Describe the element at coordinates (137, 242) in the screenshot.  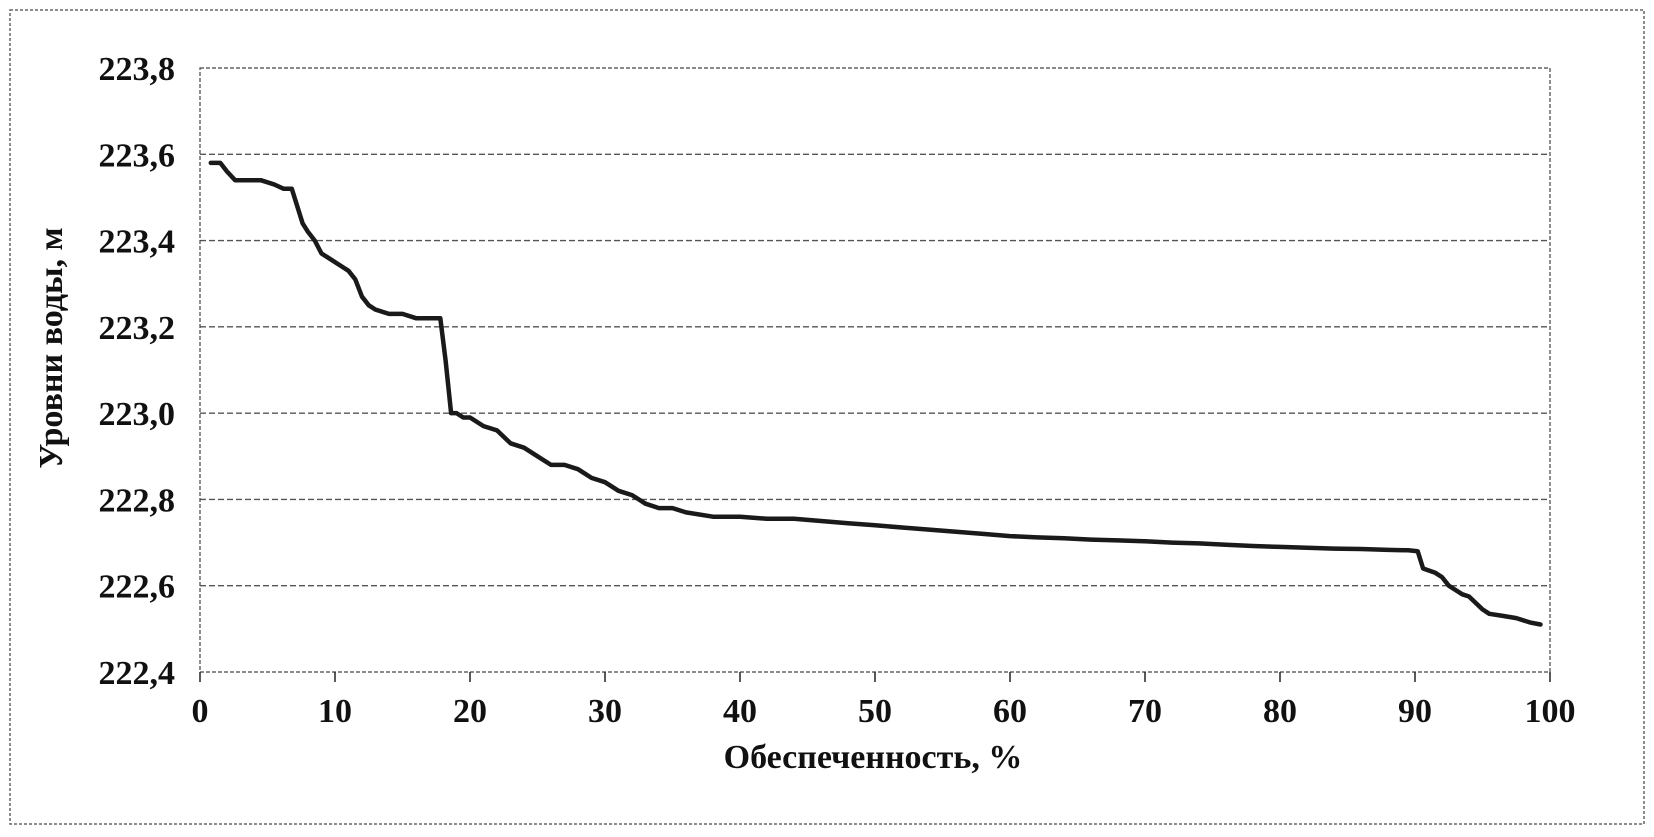
I see `y-tick-label: 223,4` at that location.